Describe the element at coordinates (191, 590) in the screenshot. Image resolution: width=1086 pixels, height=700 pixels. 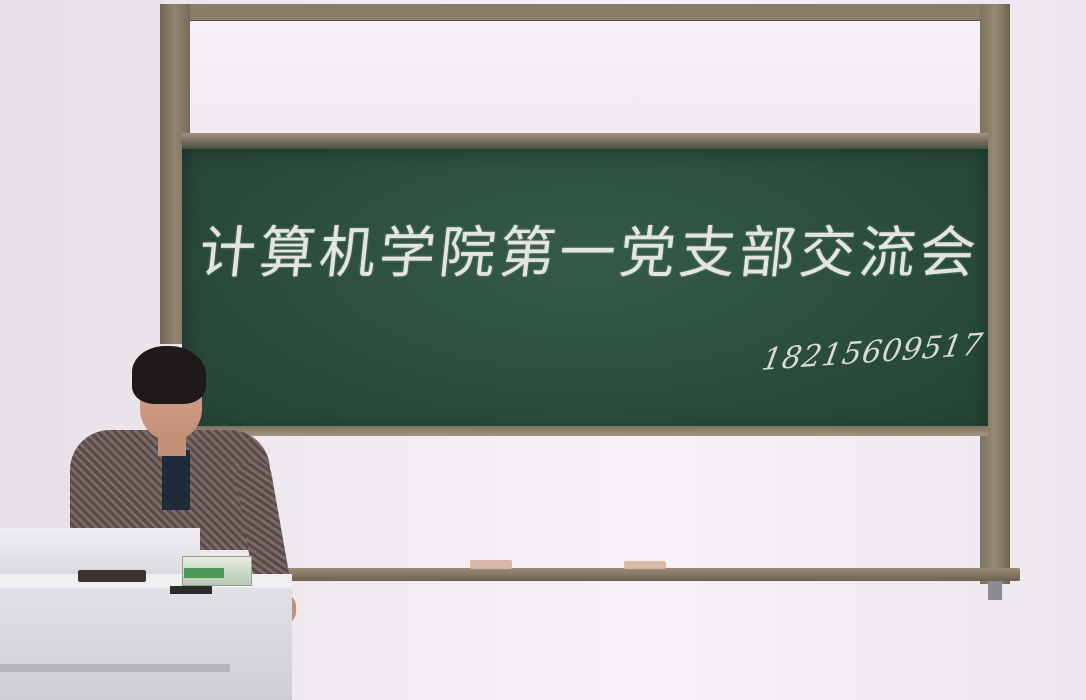
I see `remote-device` at that location.